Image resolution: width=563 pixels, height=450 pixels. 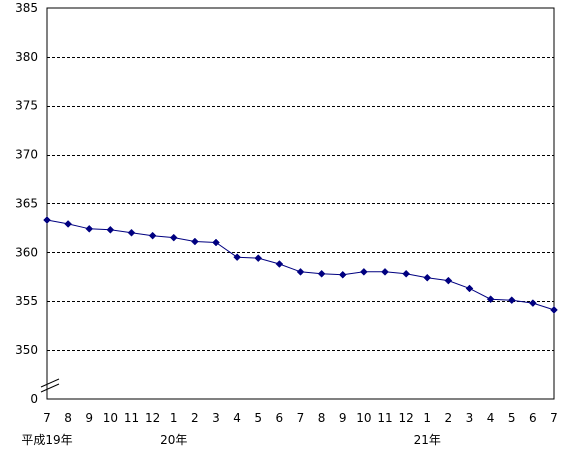 I want to click on y-tick-label-350: 350, so click(x=26, y=350).